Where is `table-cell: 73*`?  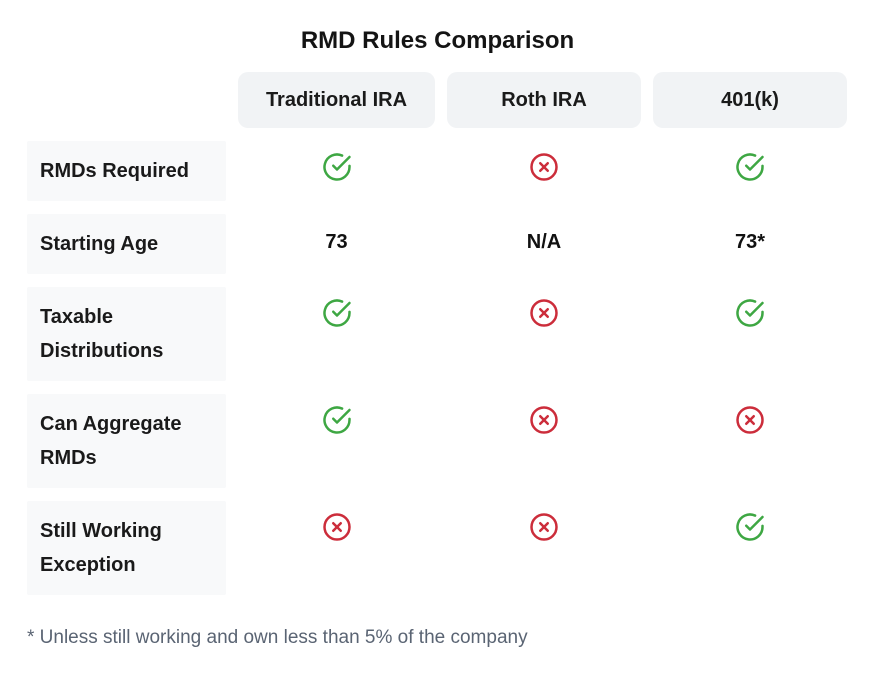 table-cell: 73* is located at coordinates (750, 244).